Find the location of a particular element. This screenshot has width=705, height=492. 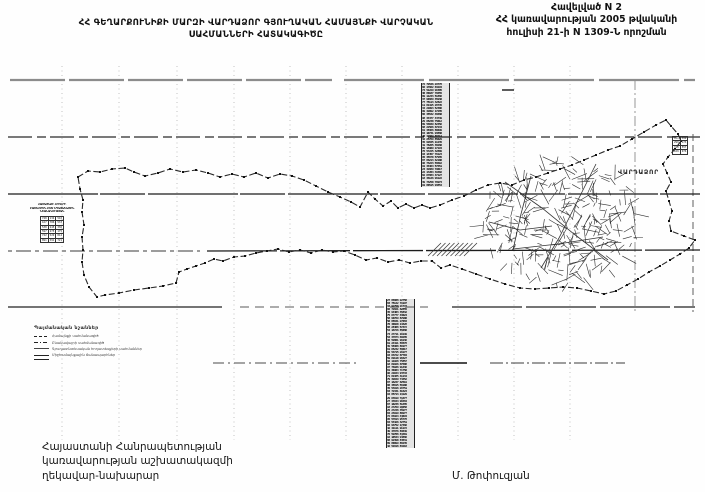

legend-item: Գյուղատնտեսական հողատեսքերի սահմաններ is located at coordinates (99, 349).